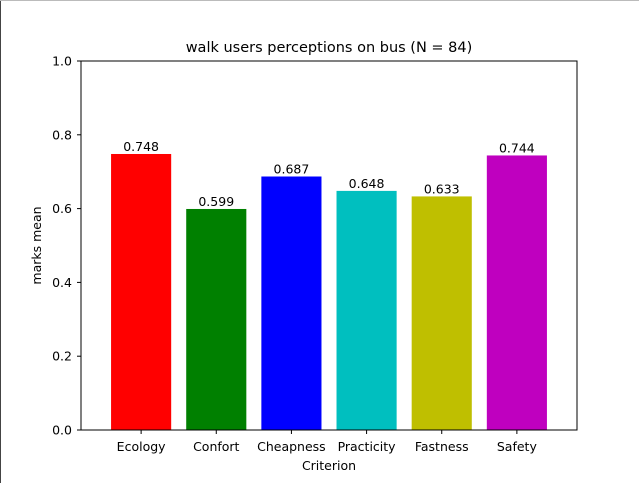 The width and height of the screenshot is (639, 483). What do you see at coordinates (442, 446) in the screenshot?
I see `x-tick-label-fastness: Fastness` at bounding box center [442, 446].